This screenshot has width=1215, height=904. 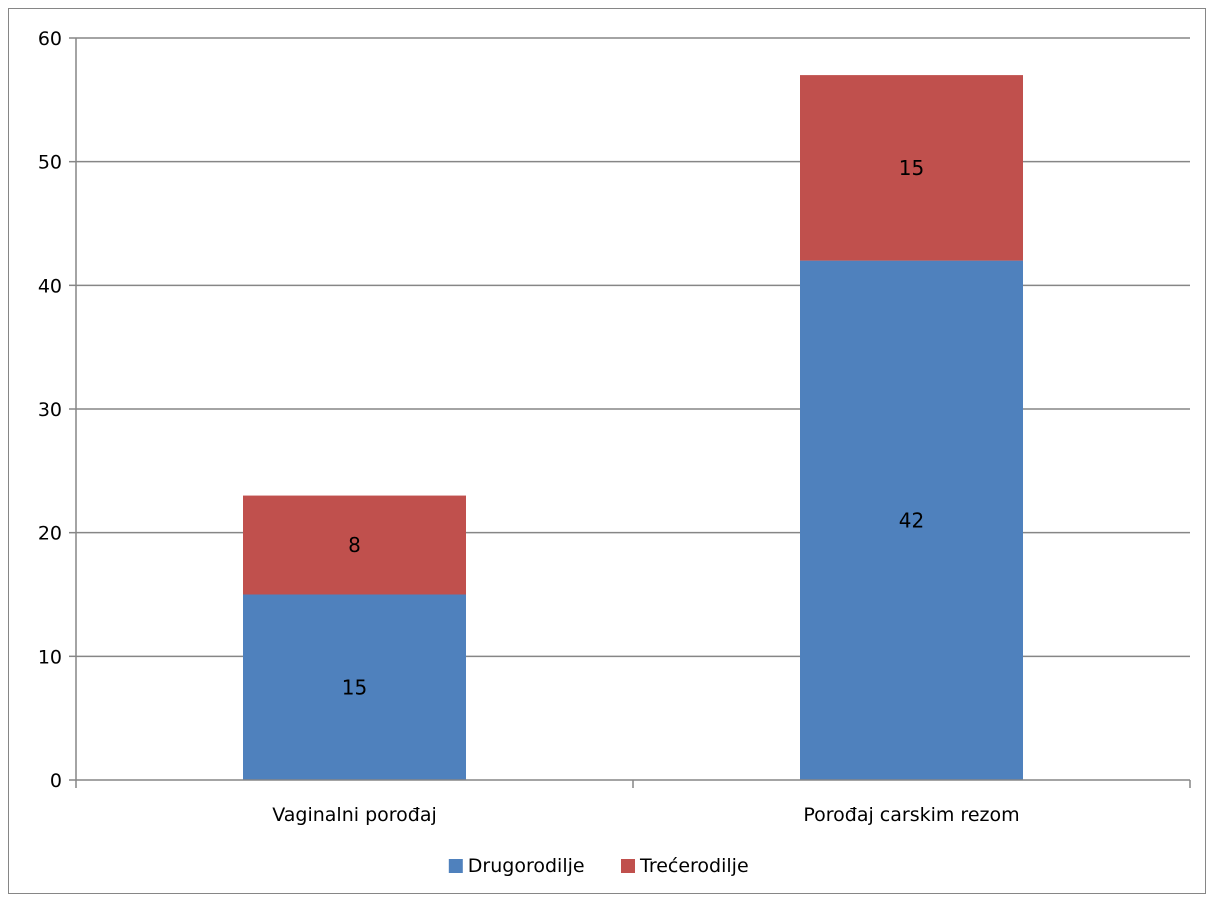 What do you see at coordinates (455, 866) in the screenshot?
I see `legend-swatch-drugorodilje` at bounding box center [455, 866].